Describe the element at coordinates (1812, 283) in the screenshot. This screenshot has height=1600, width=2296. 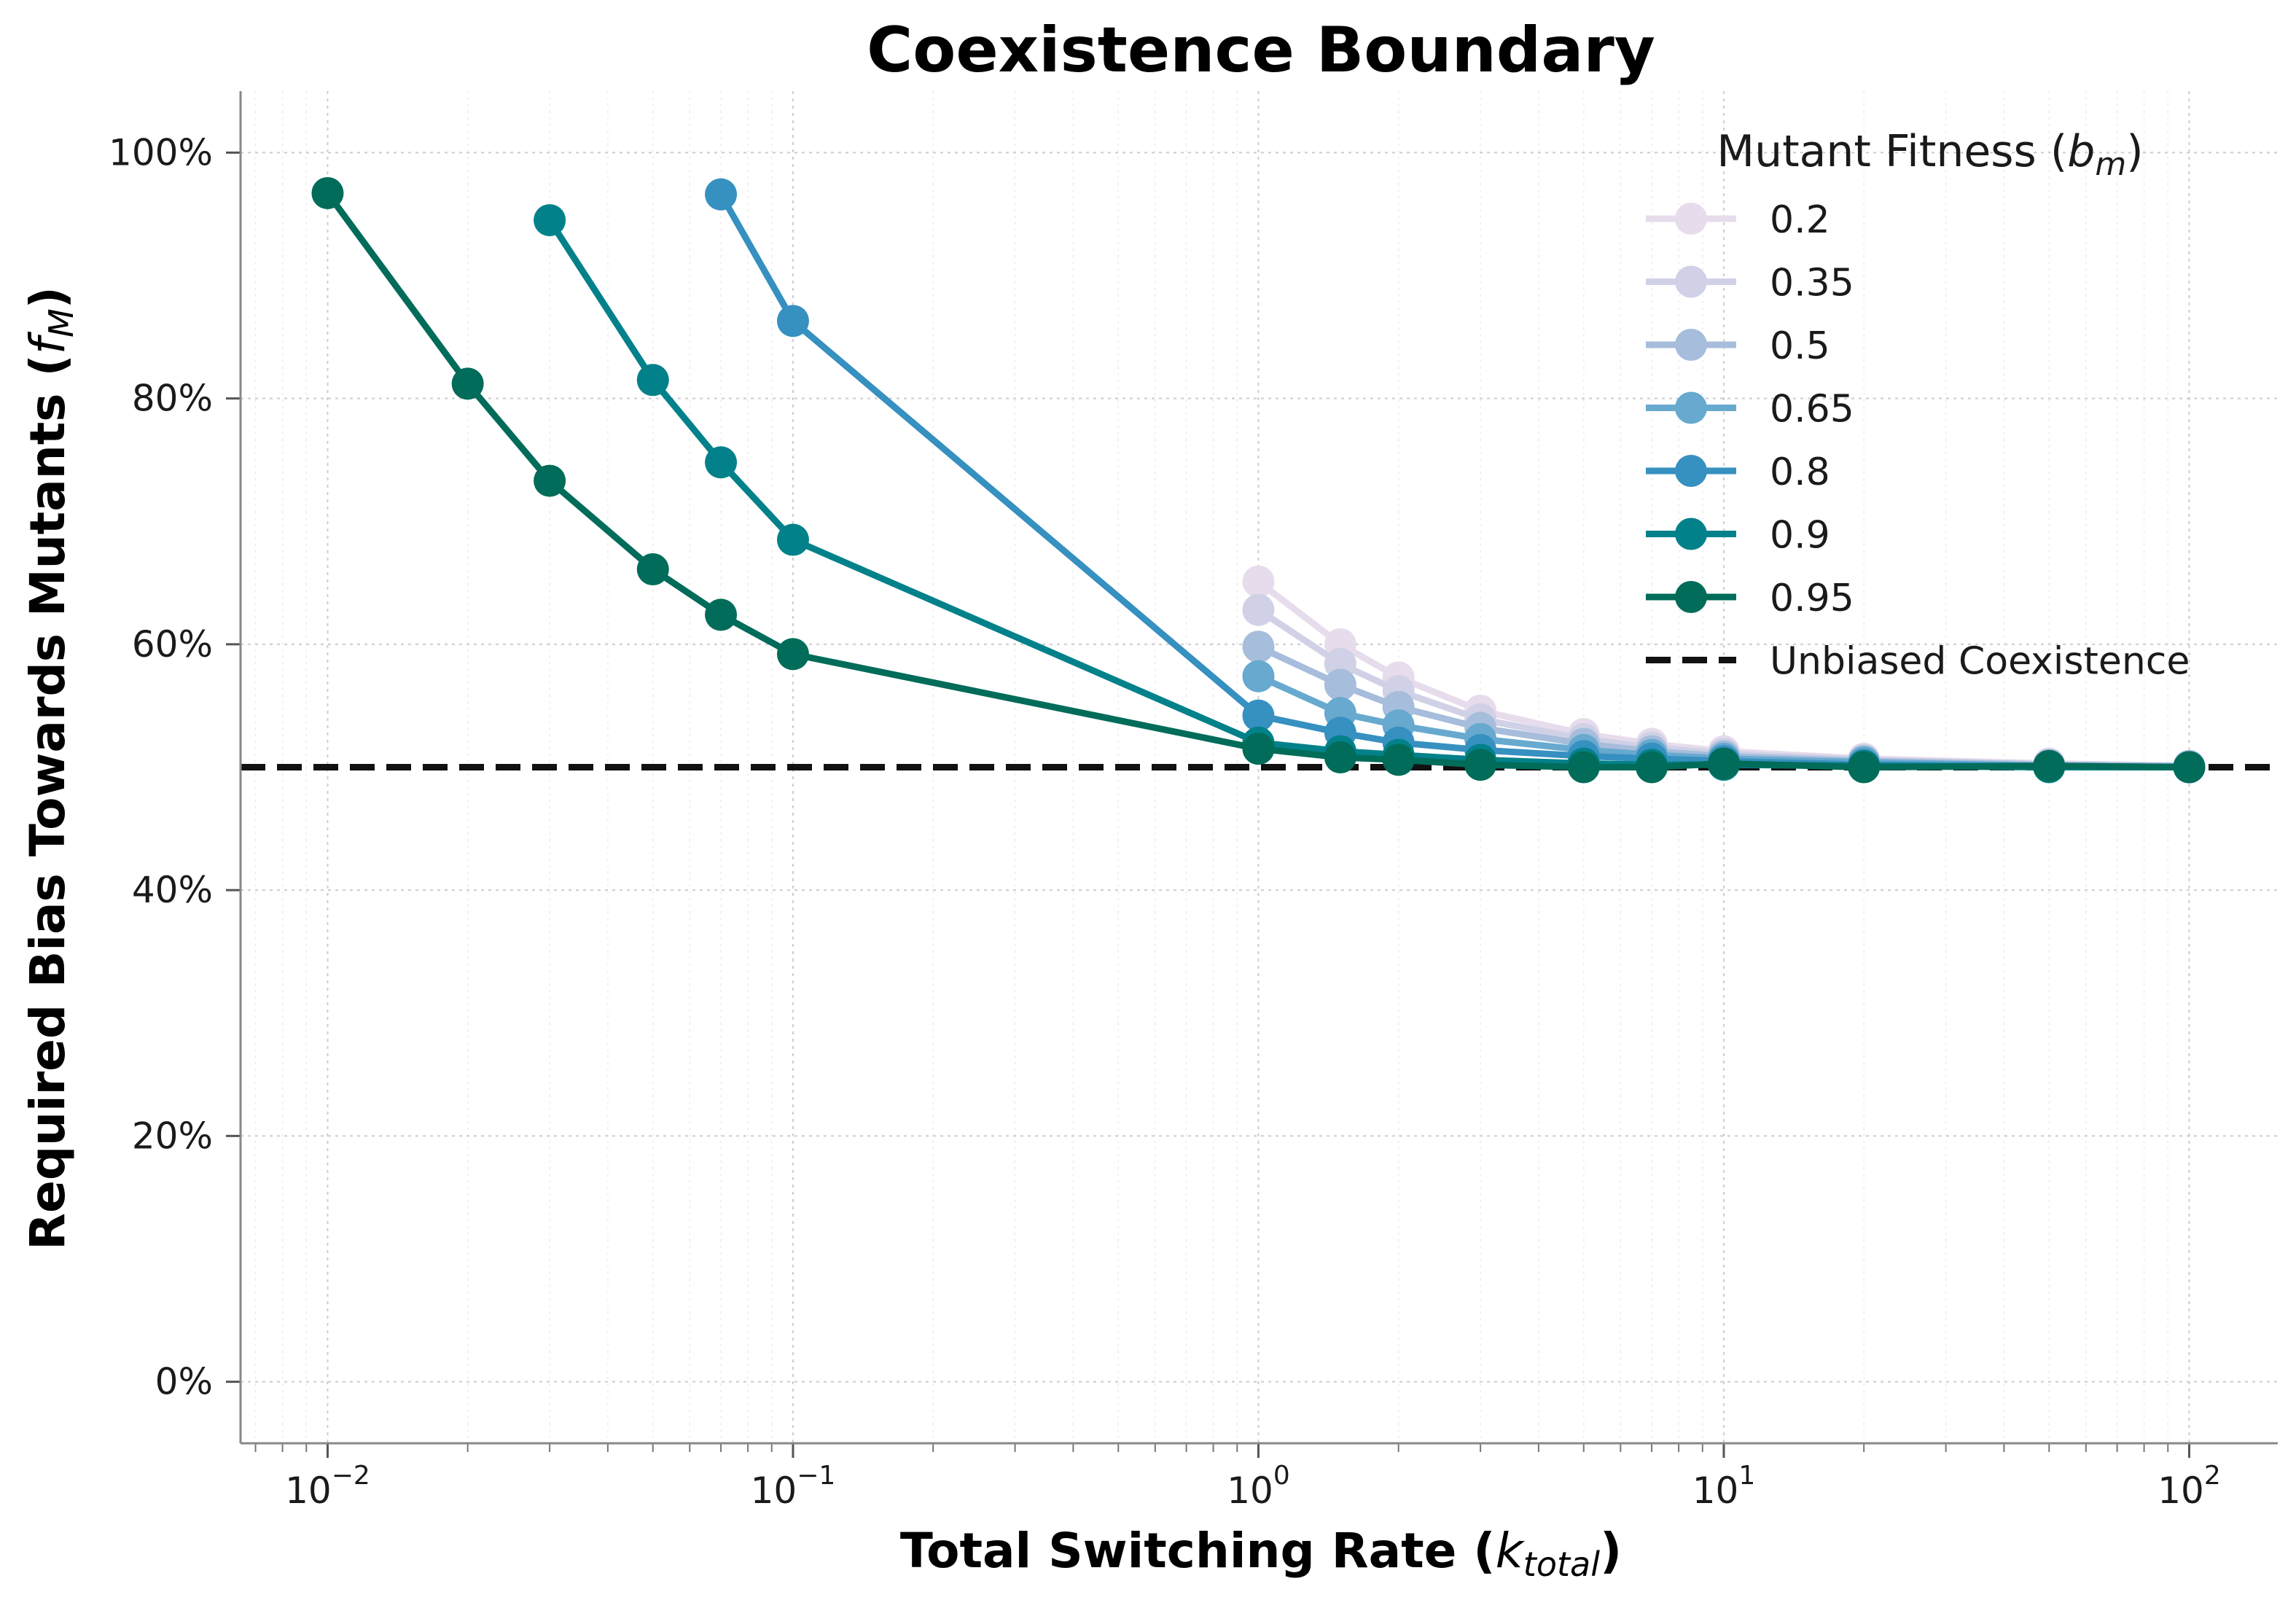
I see `legend-label: 0.35` at that location.